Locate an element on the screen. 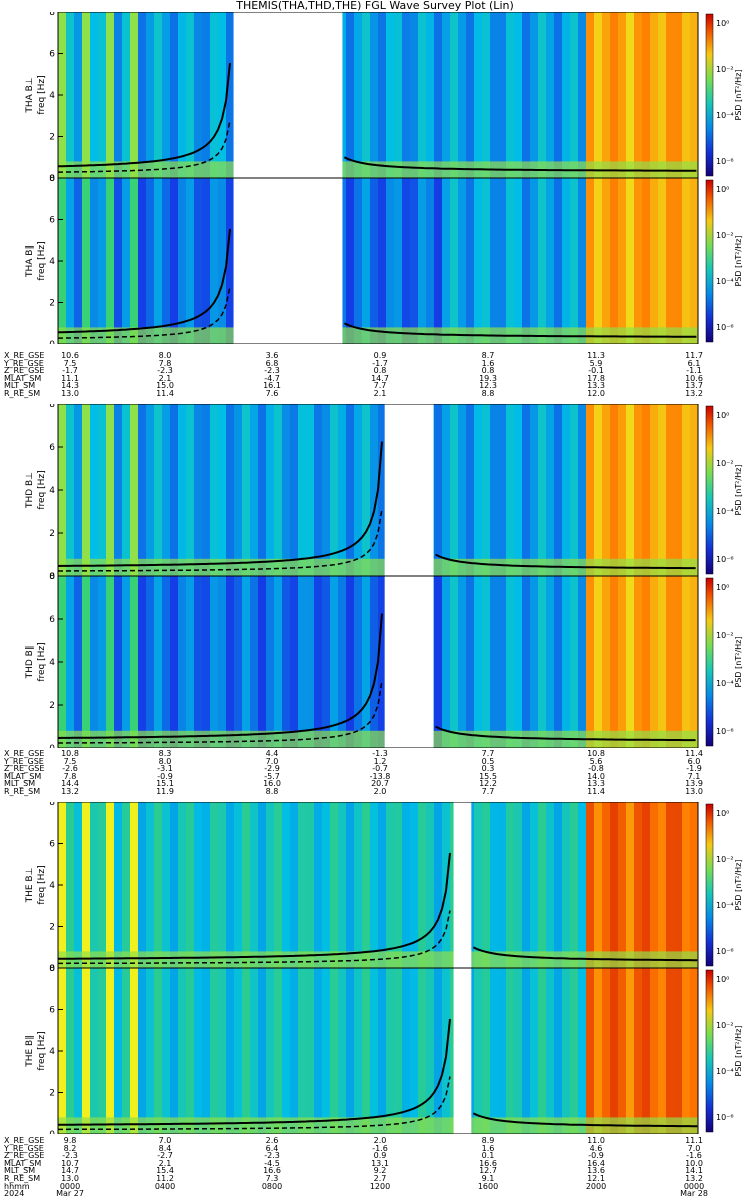  ephemeris-value: -2.7 is located at coordinates (165, 1156).